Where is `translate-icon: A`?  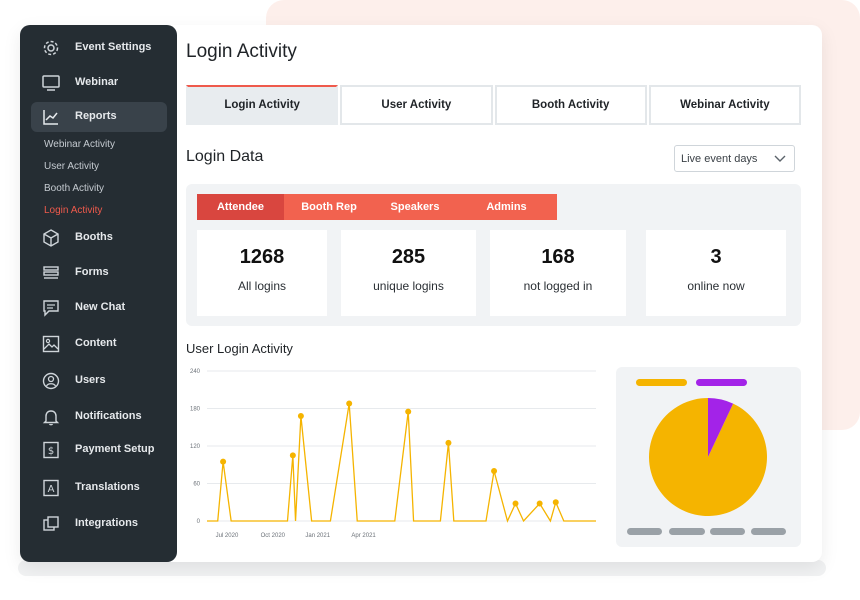 translate-icon: A is located at coordinates (51, 488).